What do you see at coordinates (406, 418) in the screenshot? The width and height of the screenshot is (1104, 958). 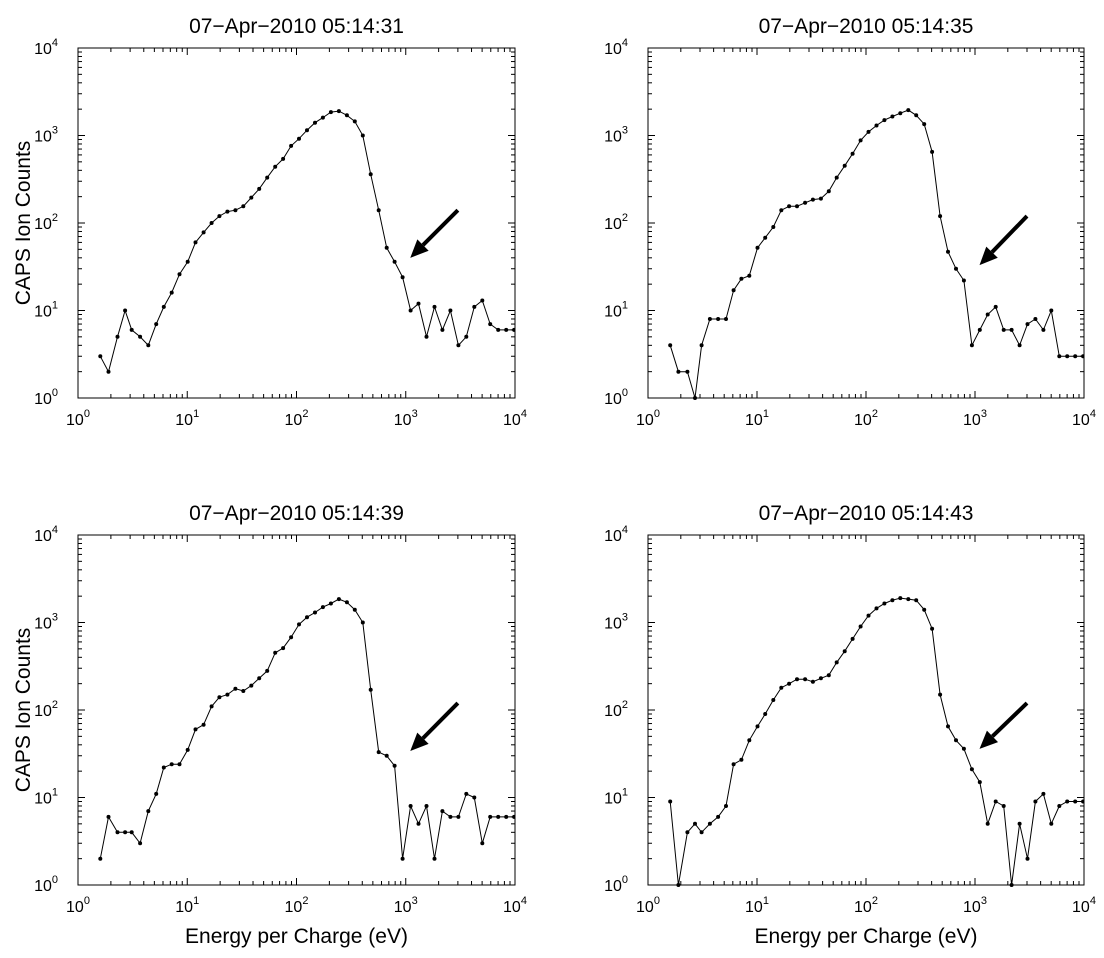 I see `x-tick-label: 10³` at bounding box center [406, 418].